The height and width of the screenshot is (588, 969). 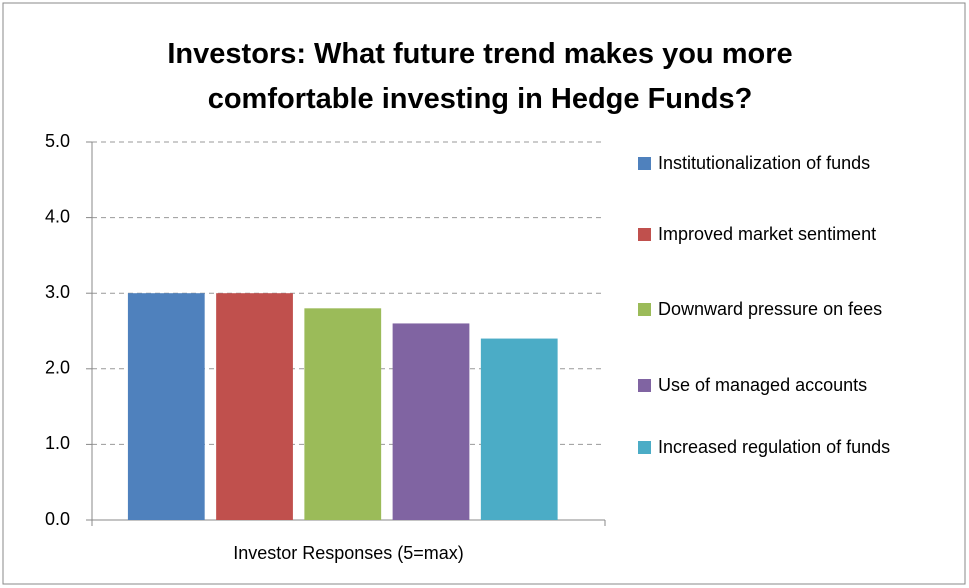 I want to click on y-tick-label: 2.0, so click(x=57, y=368).